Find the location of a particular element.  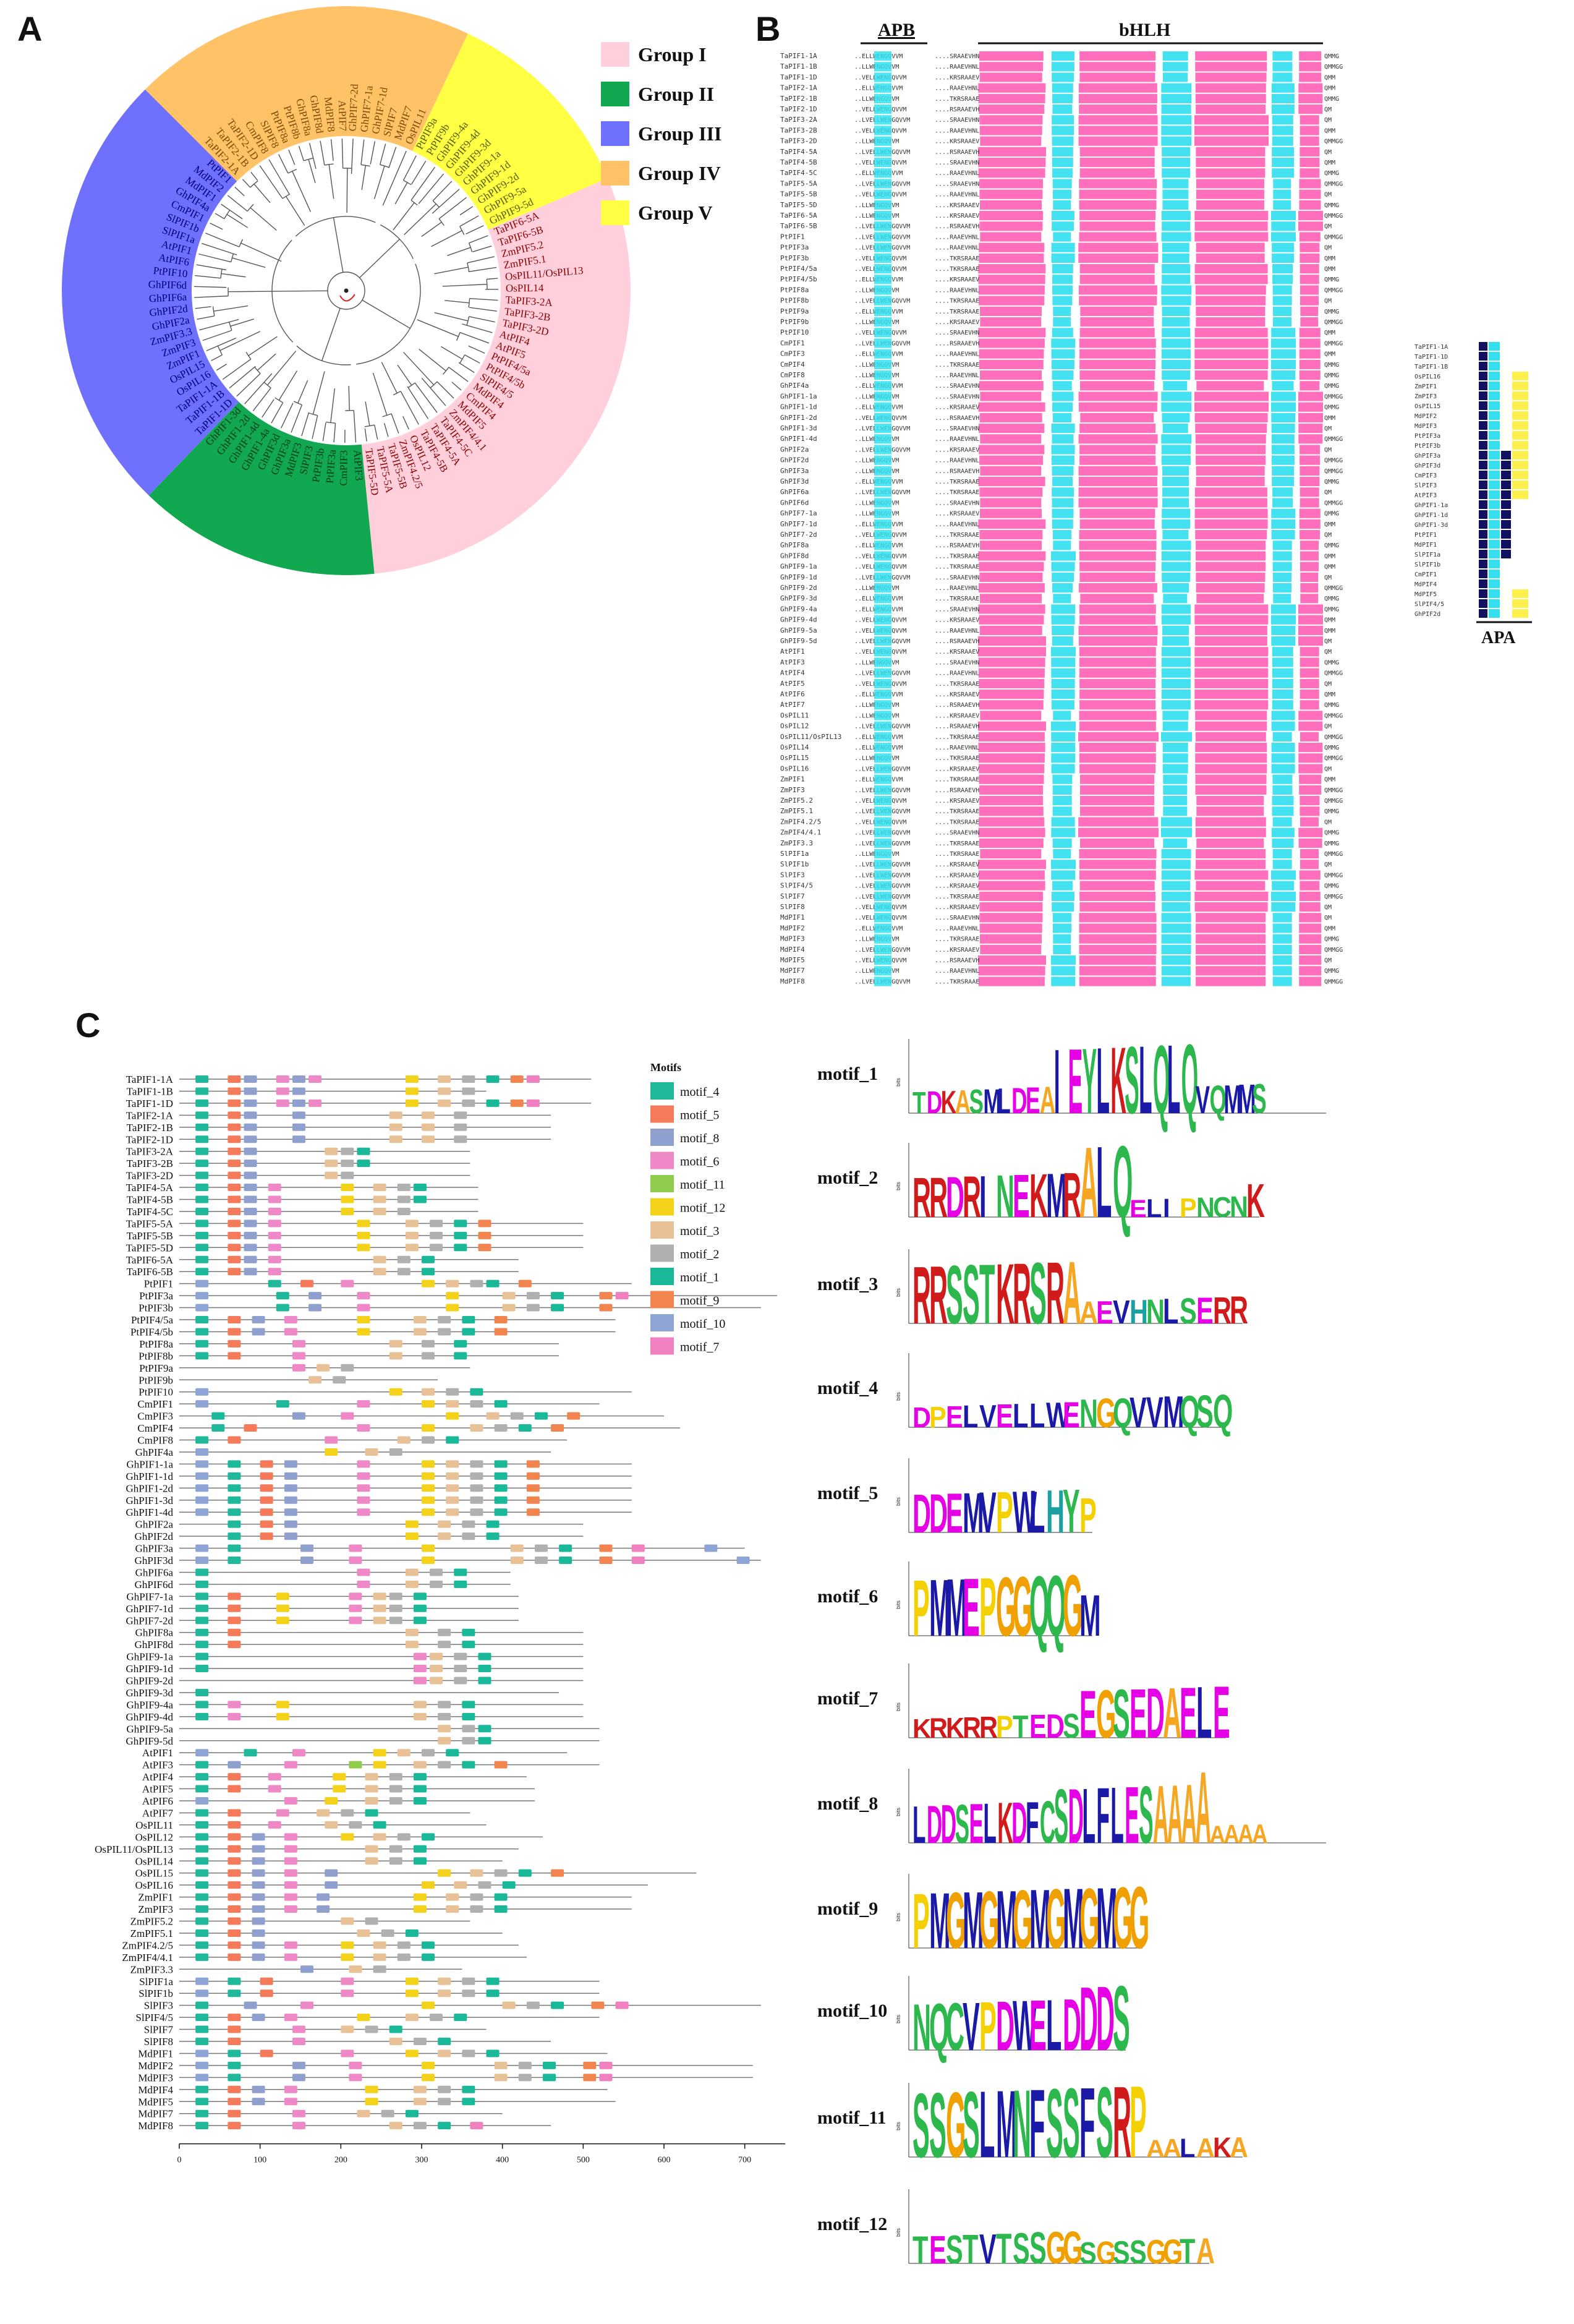

motif-protein-label: PtPIF4/5b is located at coordinates (151, 1332).